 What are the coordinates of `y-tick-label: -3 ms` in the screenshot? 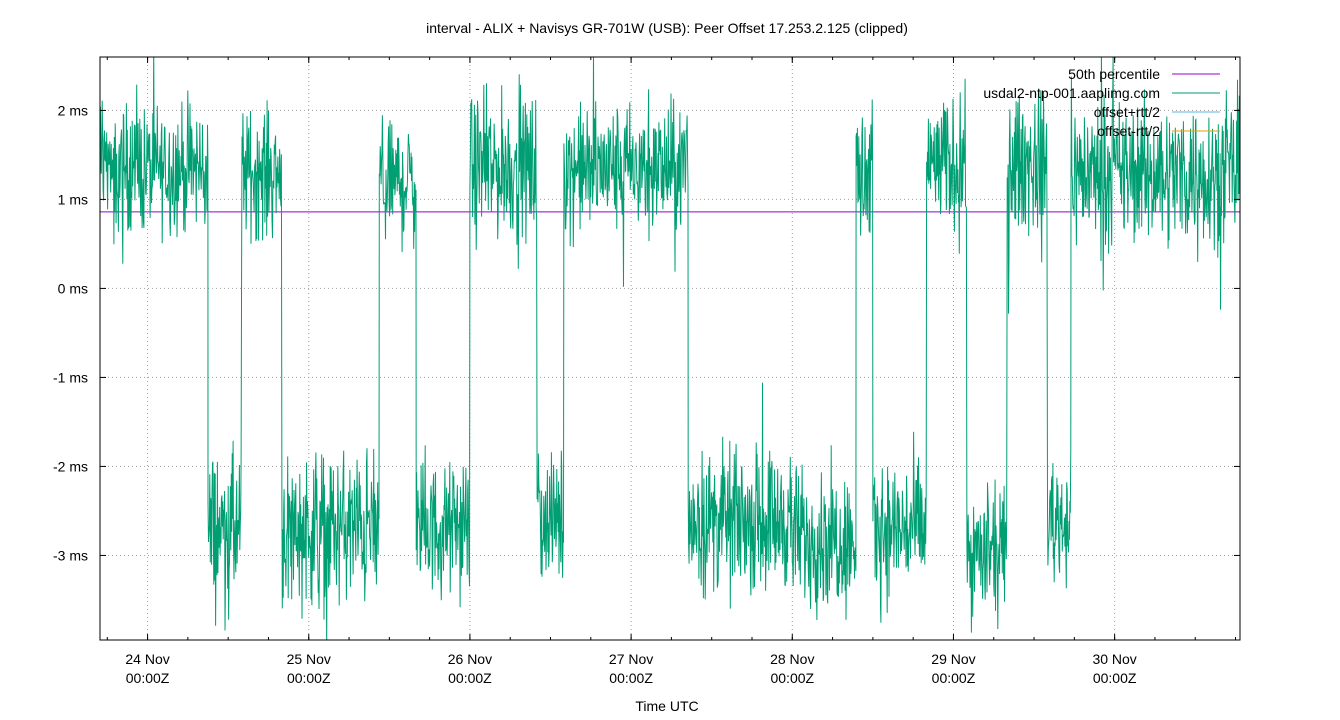 It's located at (70, 555).